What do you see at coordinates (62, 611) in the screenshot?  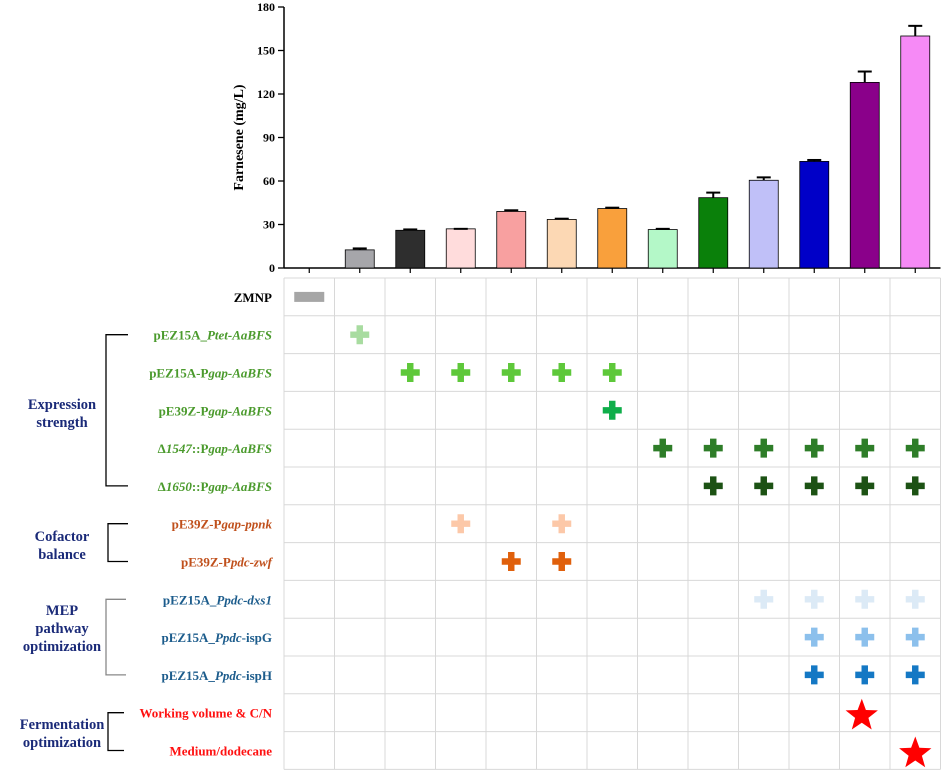 I see `group-label: MEP` at bounding box center [62, 611].